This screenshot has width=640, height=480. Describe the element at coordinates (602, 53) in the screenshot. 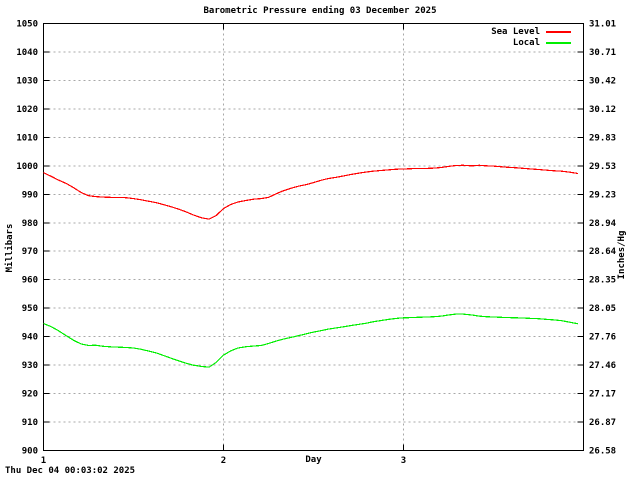

I see `y2-axis-tick-label: 30.71` at that location.